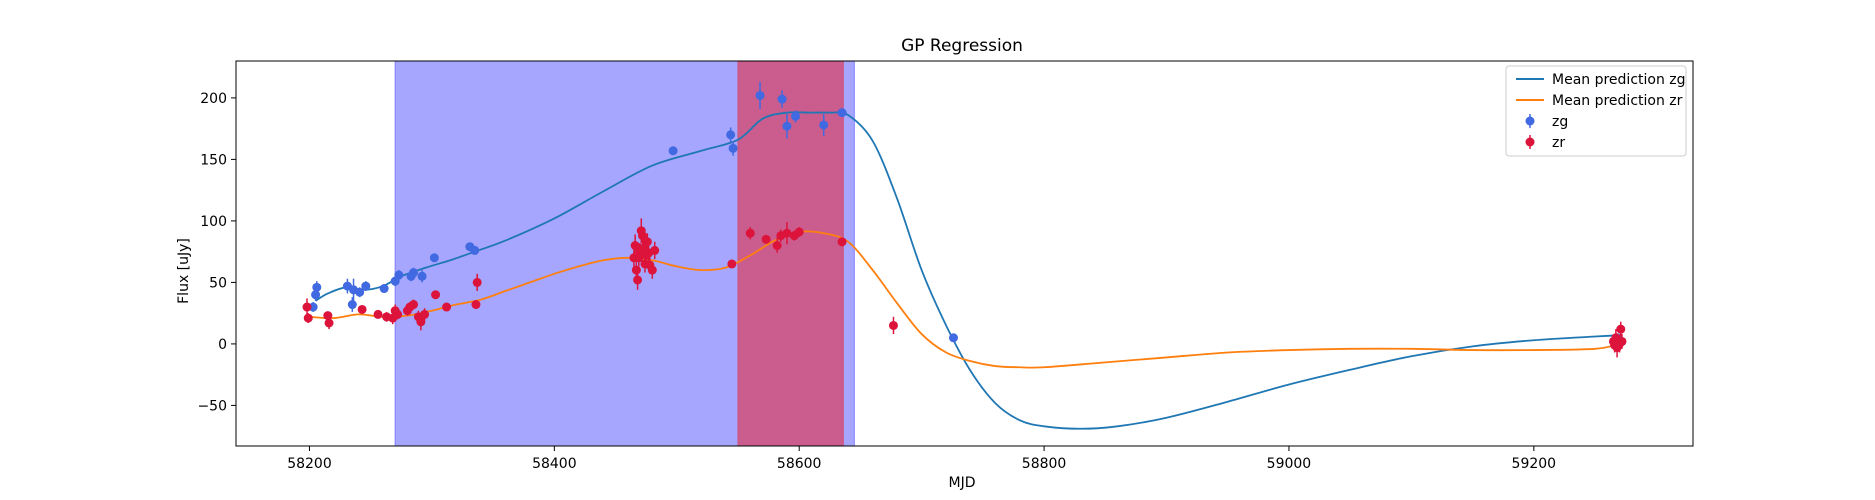 Image resolution: width=1875 pixels, height=500 pixels. Describe the element at coordinates (213, 160) in the screenshot. I see `y-tick-label: 150` at that location.